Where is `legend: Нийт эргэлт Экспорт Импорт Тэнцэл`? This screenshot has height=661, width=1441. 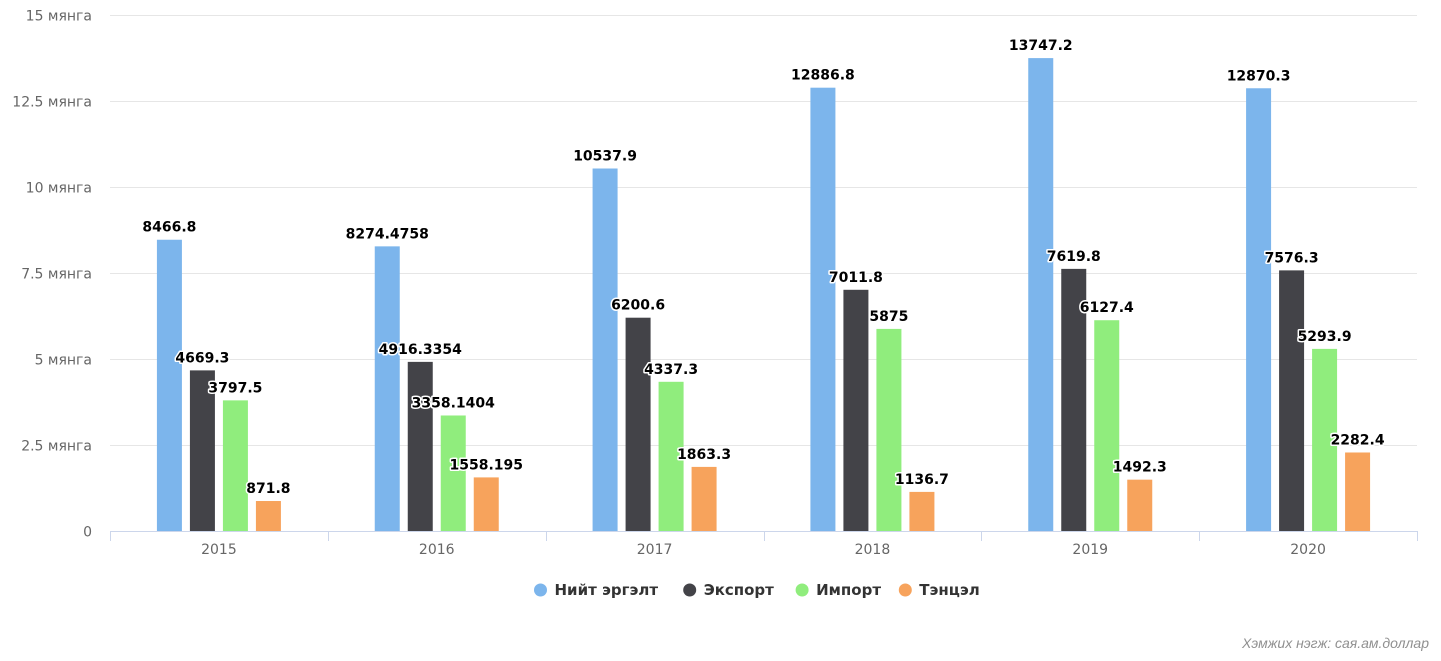 legend: Нийт эргэлт Экспорт Импорт Тэнцэл is located at coordinates (757, 590).